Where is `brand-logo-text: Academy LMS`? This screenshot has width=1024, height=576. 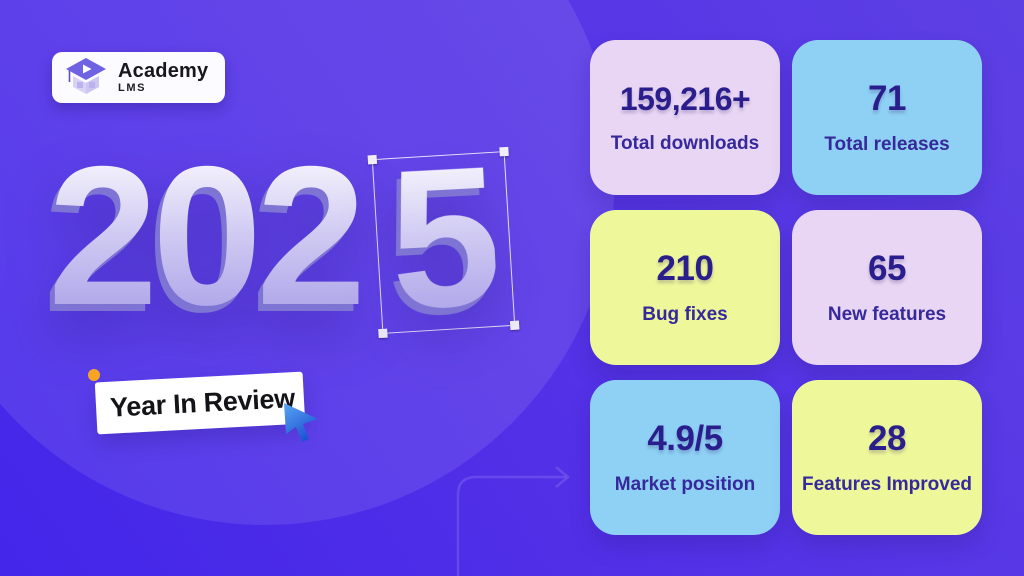
brand-logo-text: Academy LMS is located at coordinates (163, 77).